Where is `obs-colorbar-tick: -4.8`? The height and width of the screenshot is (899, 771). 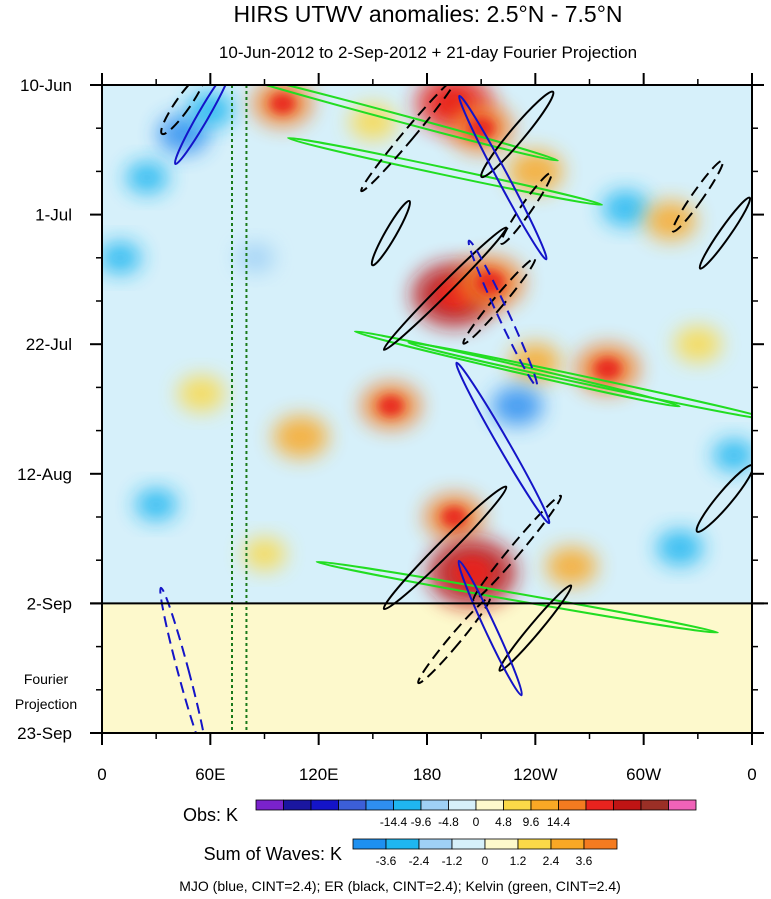 obs-colorbar-tick: -4.8 is located at coordinates (448, 822).